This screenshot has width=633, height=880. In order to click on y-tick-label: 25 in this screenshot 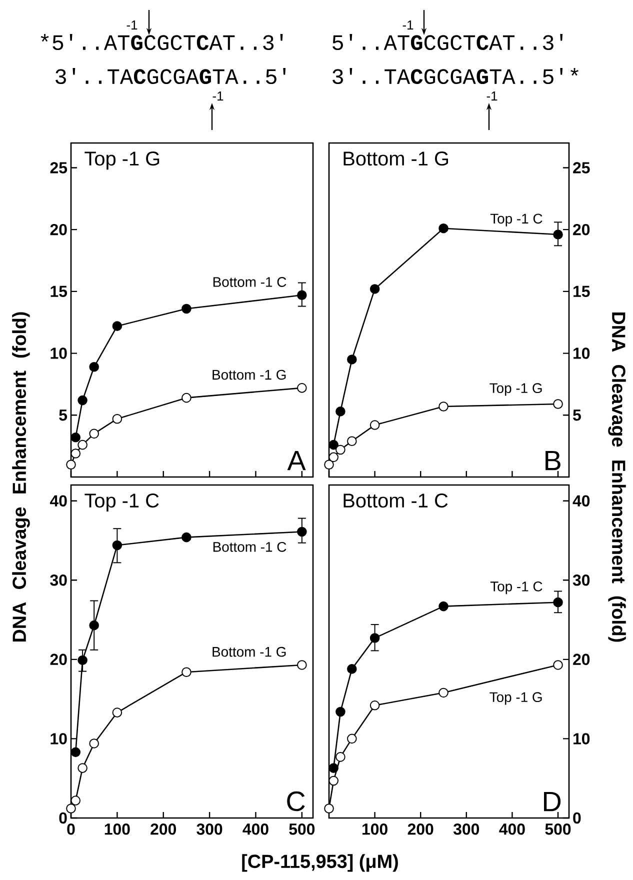, I will do `click(59, 168)`.